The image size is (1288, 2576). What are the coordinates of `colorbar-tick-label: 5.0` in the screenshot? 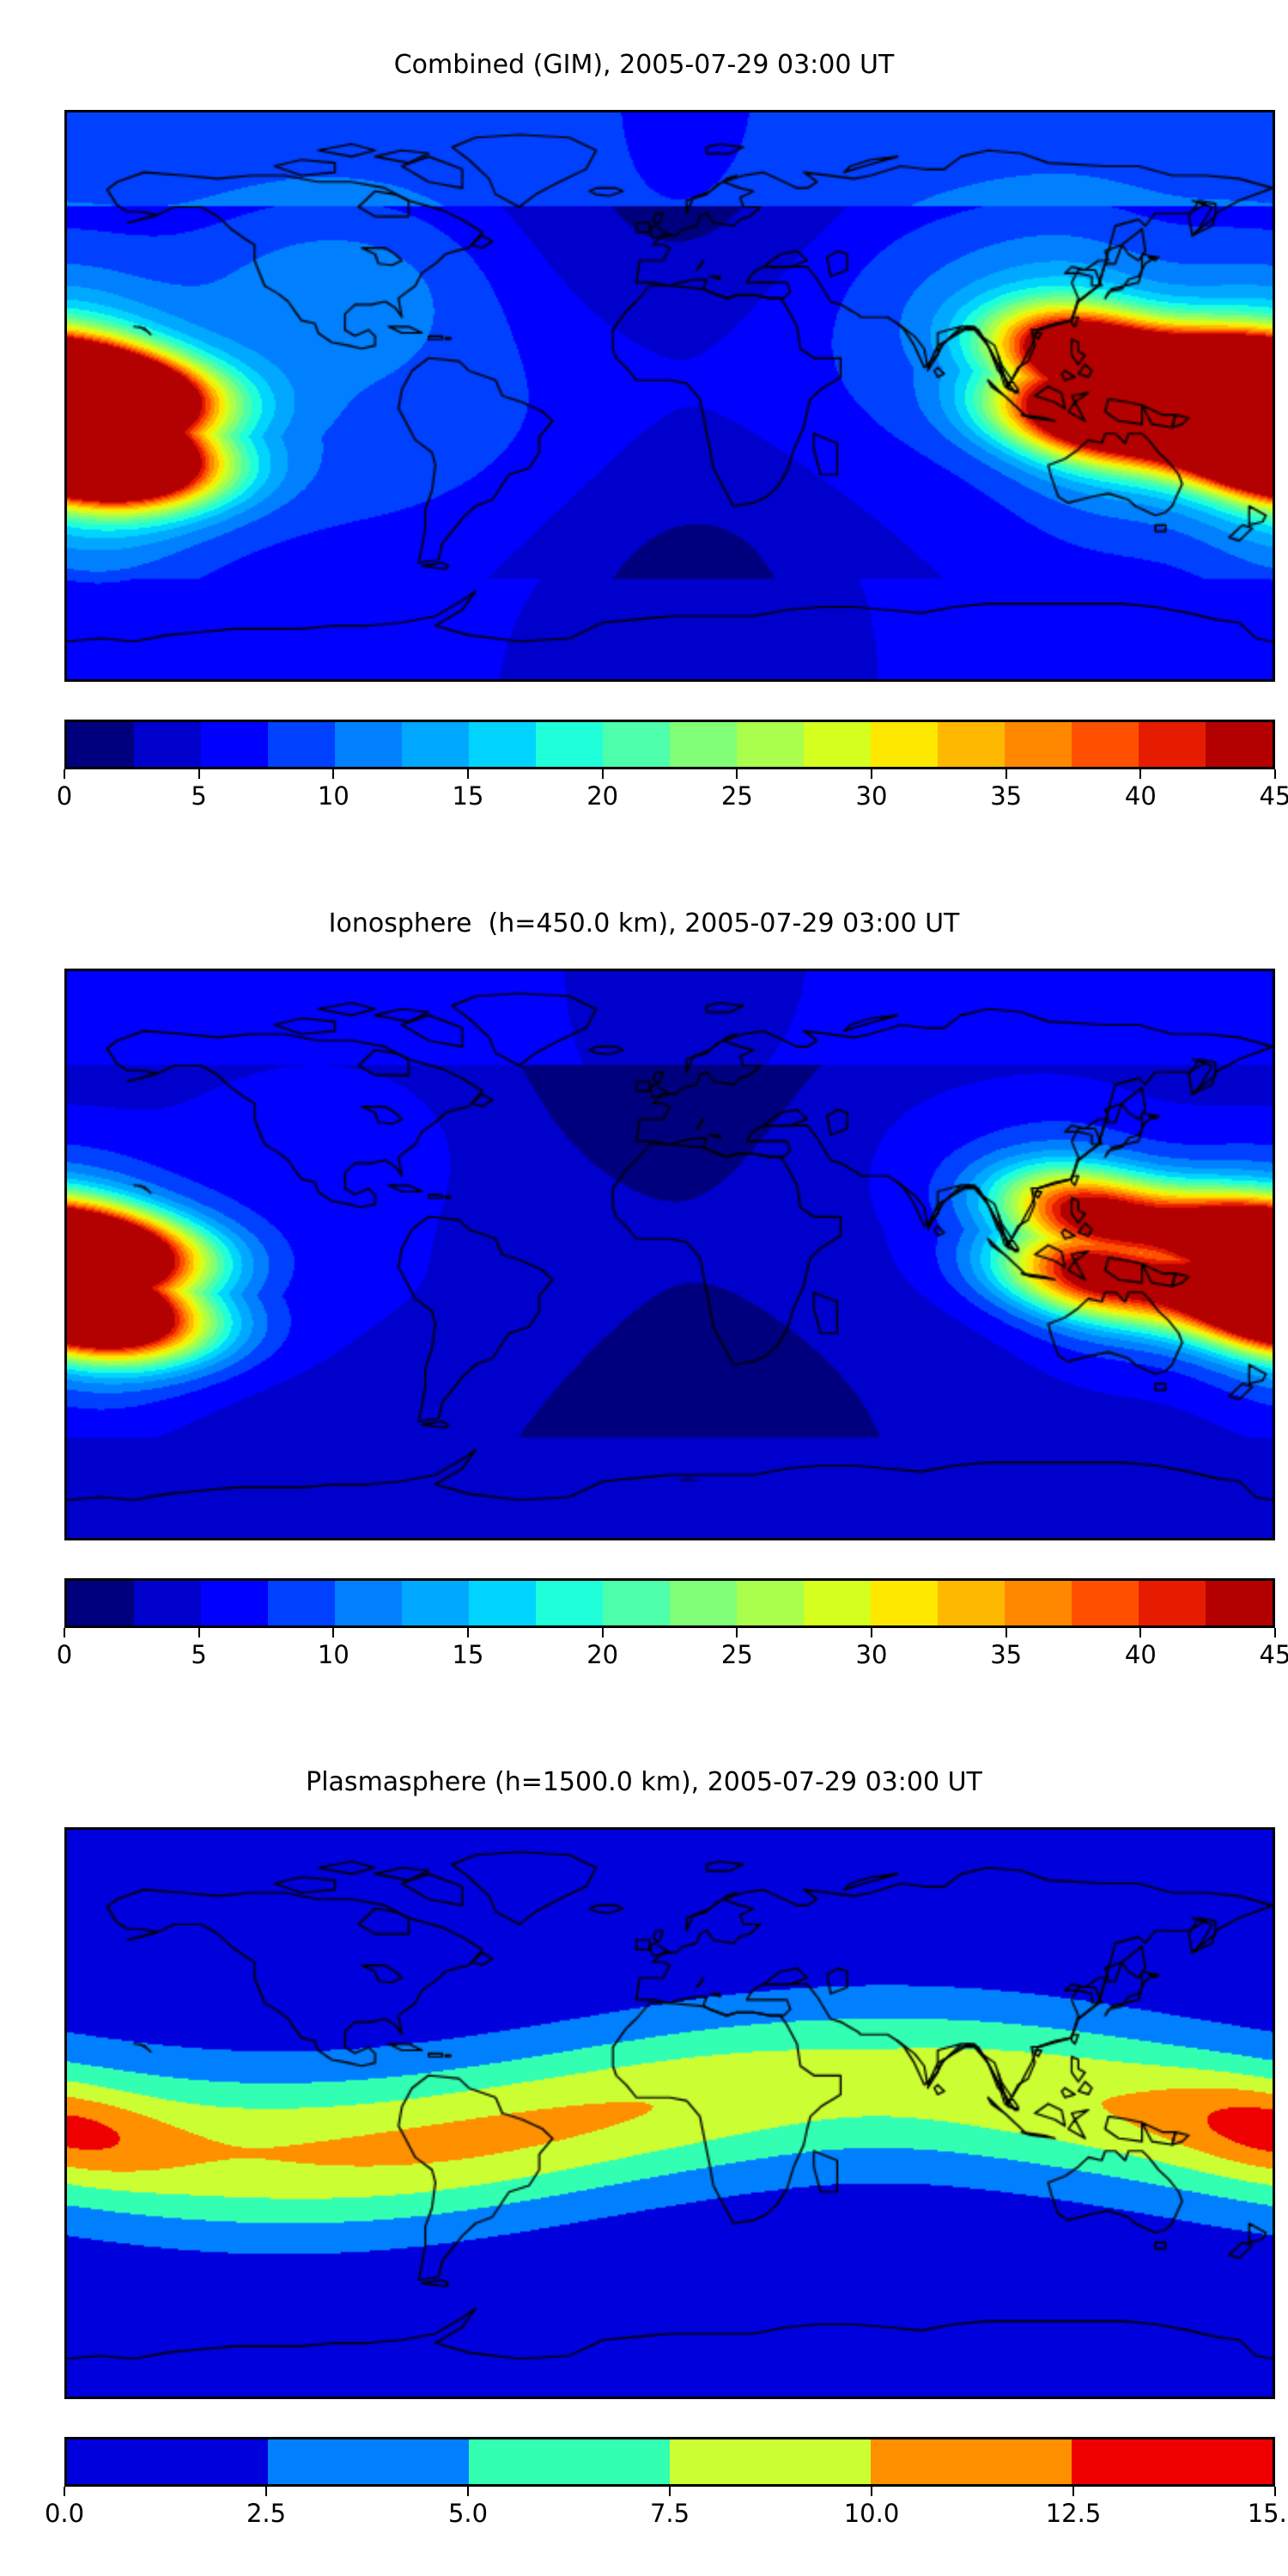 It's located at (468, 2514).